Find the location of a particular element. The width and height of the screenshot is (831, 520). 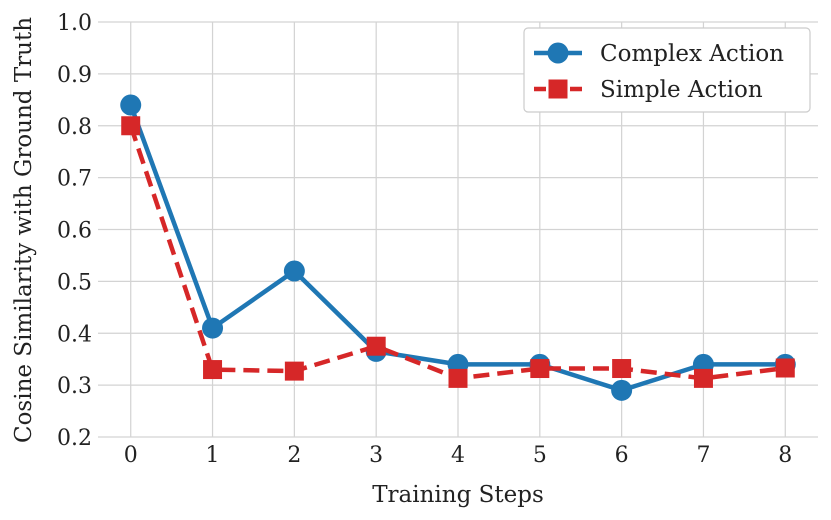

x-tick-label: 1 is located at coordinates (213, 455).